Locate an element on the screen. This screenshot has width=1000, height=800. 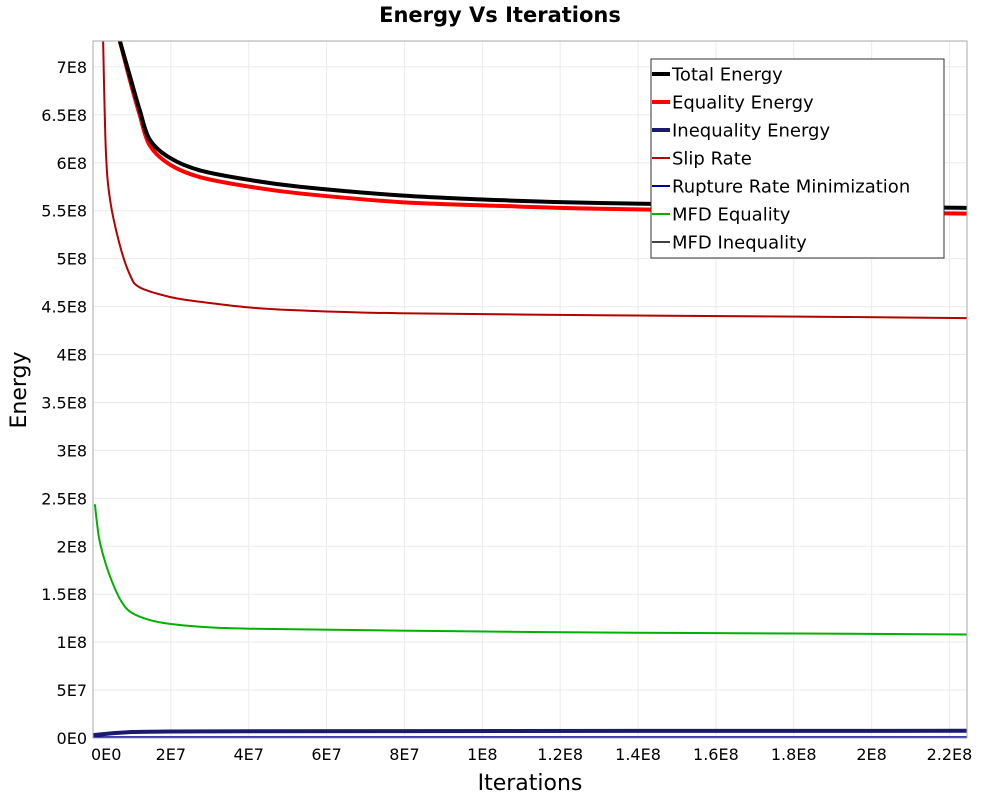
series-line-mfd-equality is located at coordinates (530, 570).